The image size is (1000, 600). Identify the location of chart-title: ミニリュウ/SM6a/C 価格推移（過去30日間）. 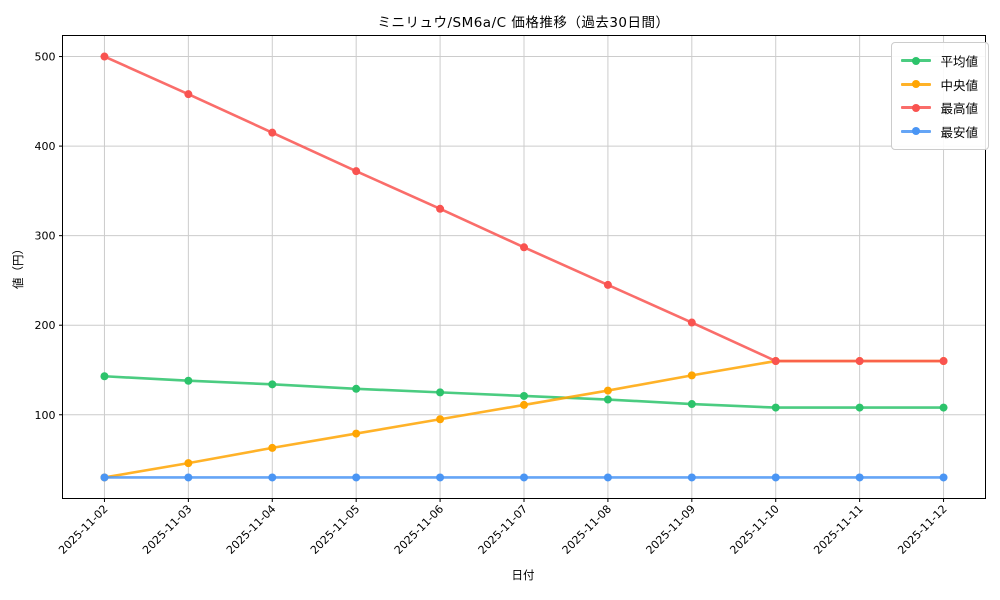
(523, 23).